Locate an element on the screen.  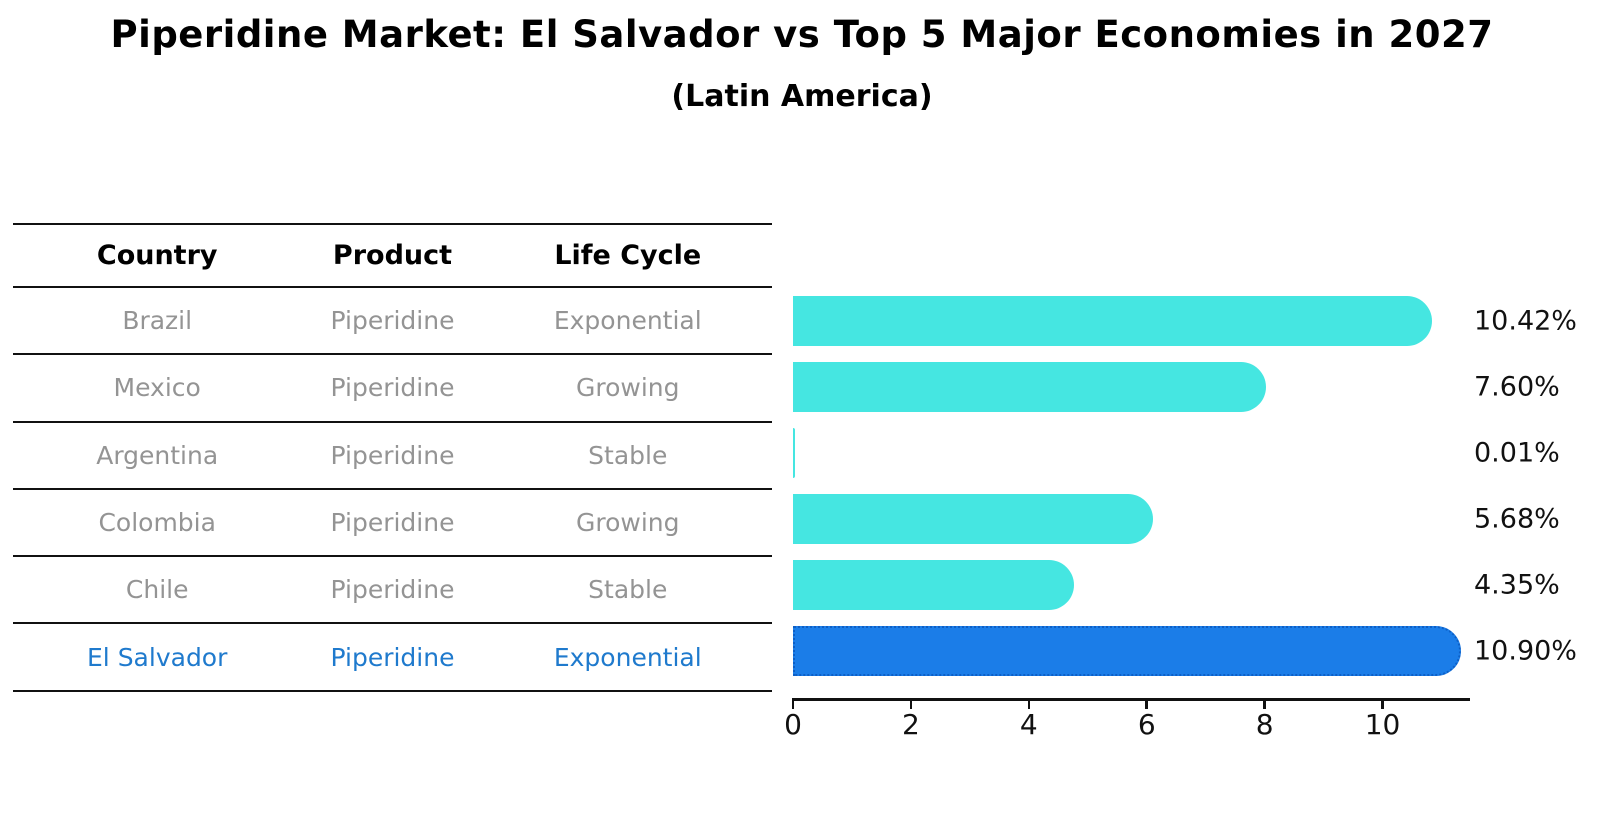
bar-brazil is located at coordinates (1113, 321).